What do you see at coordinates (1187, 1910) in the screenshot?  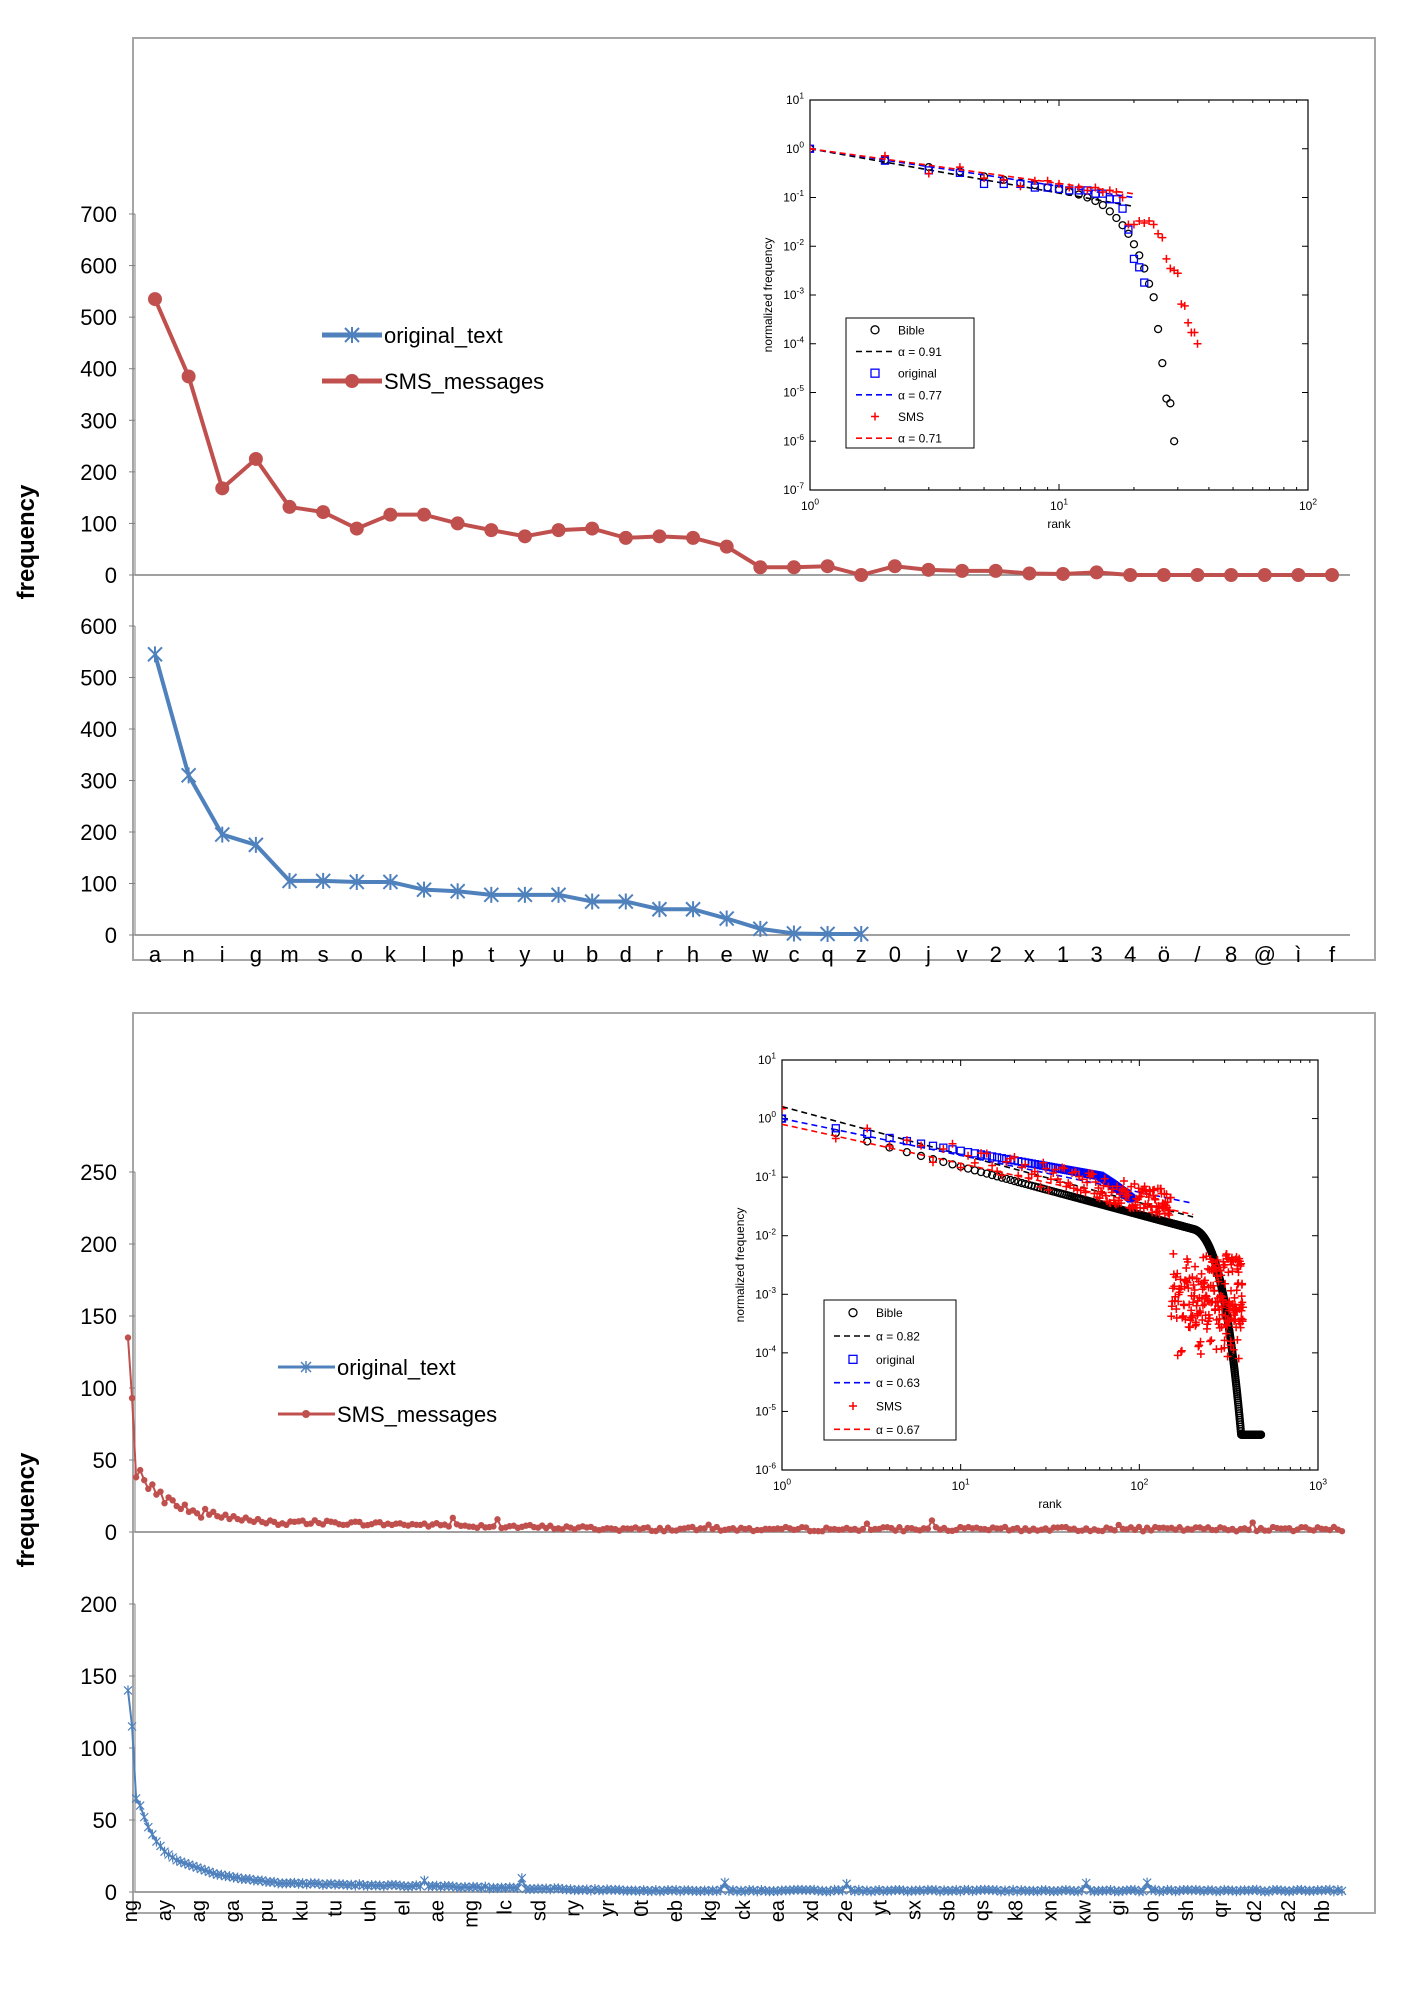 I see `x-tick-label: sh` at bounding box center [1187, 1910].